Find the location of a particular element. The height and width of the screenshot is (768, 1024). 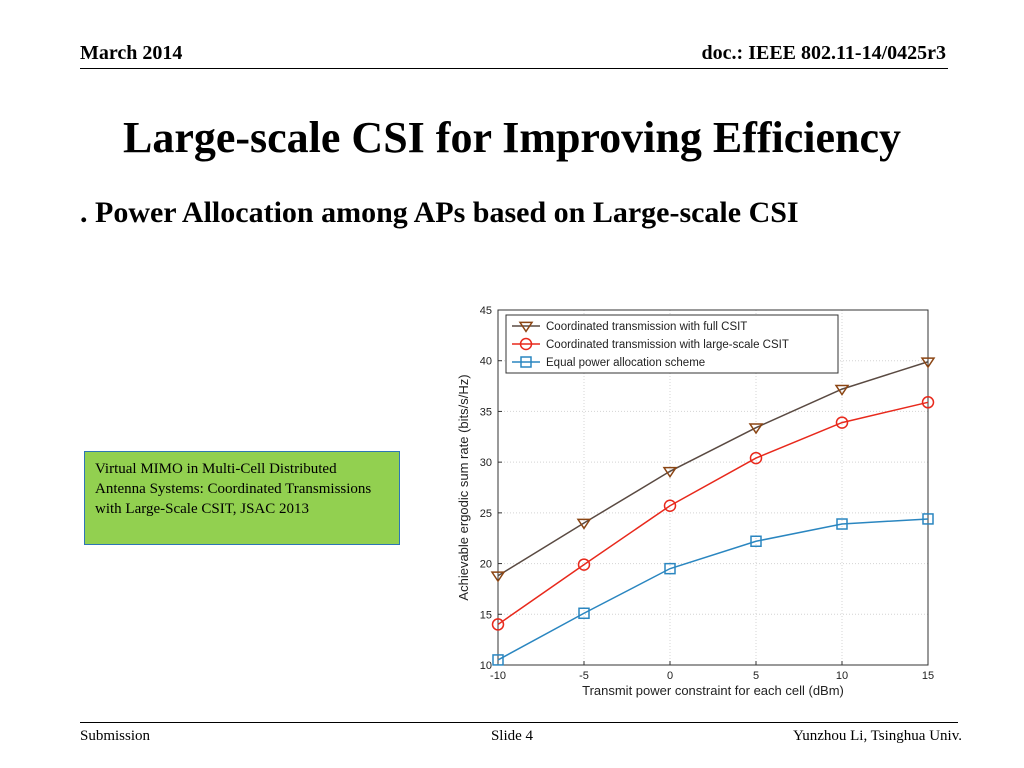

x-tick-label: -5 is located at coordinates (584, 676).